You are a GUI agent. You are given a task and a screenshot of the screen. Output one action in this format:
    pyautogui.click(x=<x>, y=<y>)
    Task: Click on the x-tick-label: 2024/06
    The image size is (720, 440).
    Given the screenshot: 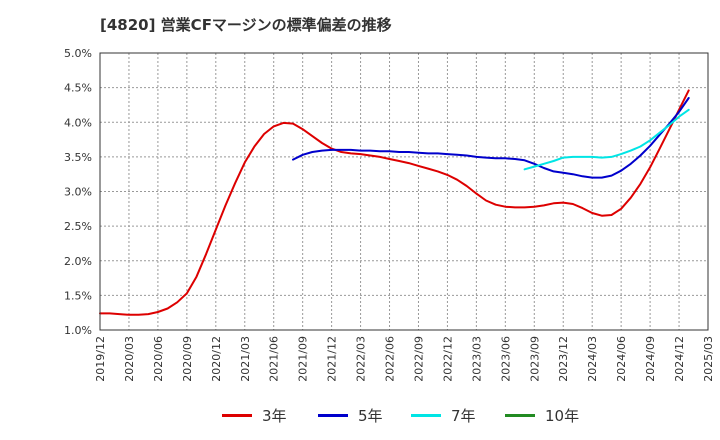 What is the action you would take?
    pyautogui.click(x=621, y=359)
    